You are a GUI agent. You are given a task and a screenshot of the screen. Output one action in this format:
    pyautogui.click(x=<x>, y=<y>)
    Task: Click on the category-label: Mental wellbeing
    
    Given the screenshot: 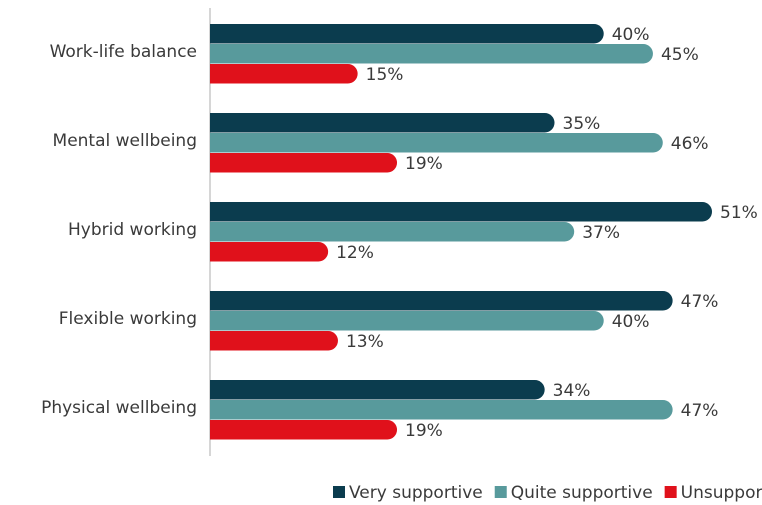 What is the action you would take?
    pyautogui.click(x=125, y=141)
    